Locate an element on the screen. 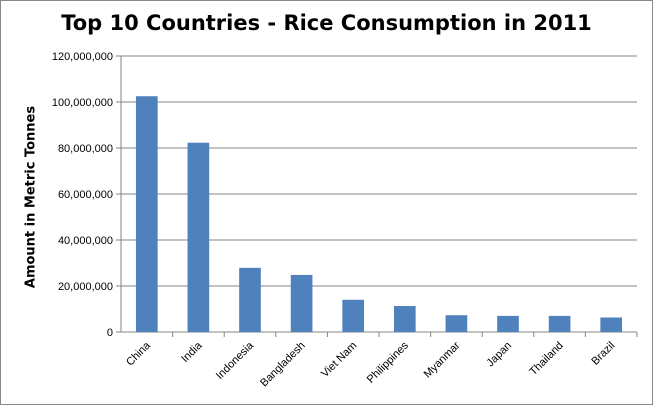  x-tick-label: Thailand is located at coordinates (546, 359).